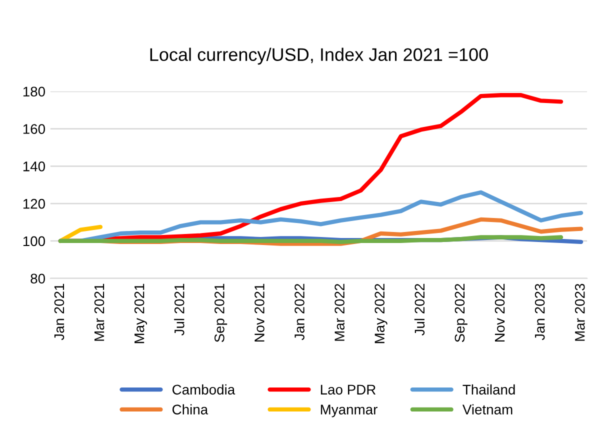 The image size is (593, 425). Describe the element at coordinates (381, 314) in the screenshot. I see `x-tick-label: May 2022` at that location.